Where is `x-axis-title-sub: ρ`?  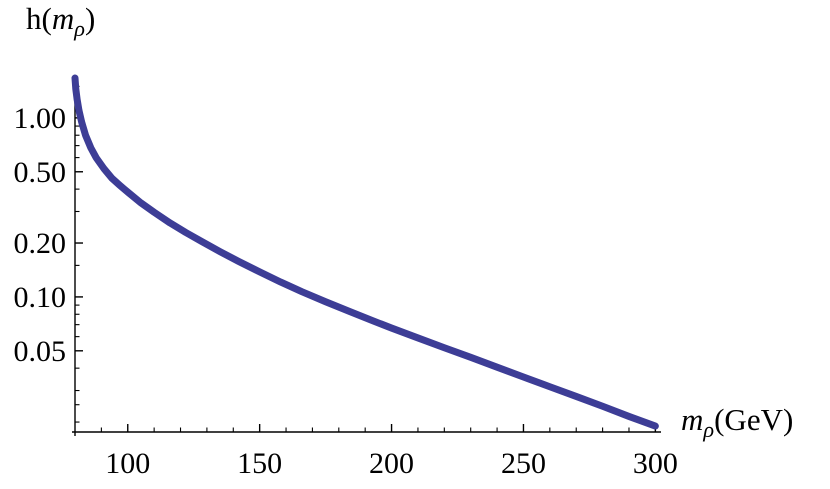
x-axis-title-sub: ρ is located at coordinates (709, 430).